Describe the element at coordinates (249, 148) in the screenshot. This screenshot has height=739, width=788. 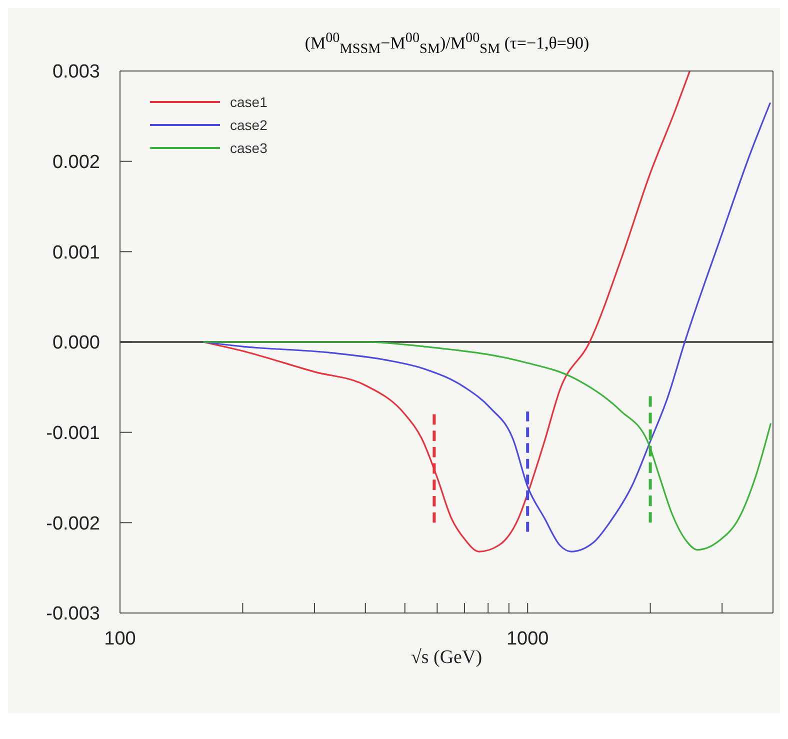
I see `legend-label: case3` at that location.